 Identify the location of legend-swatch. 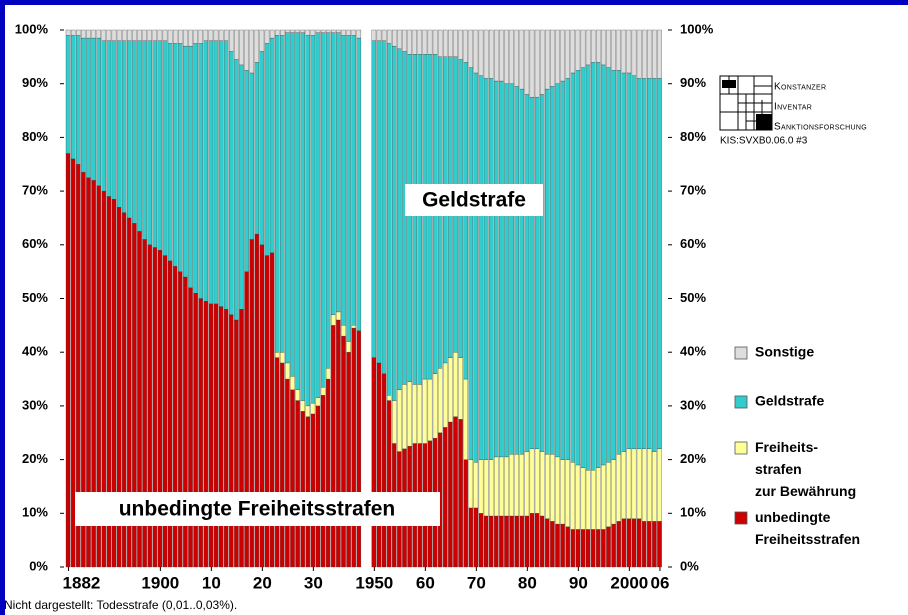
(741, 402).